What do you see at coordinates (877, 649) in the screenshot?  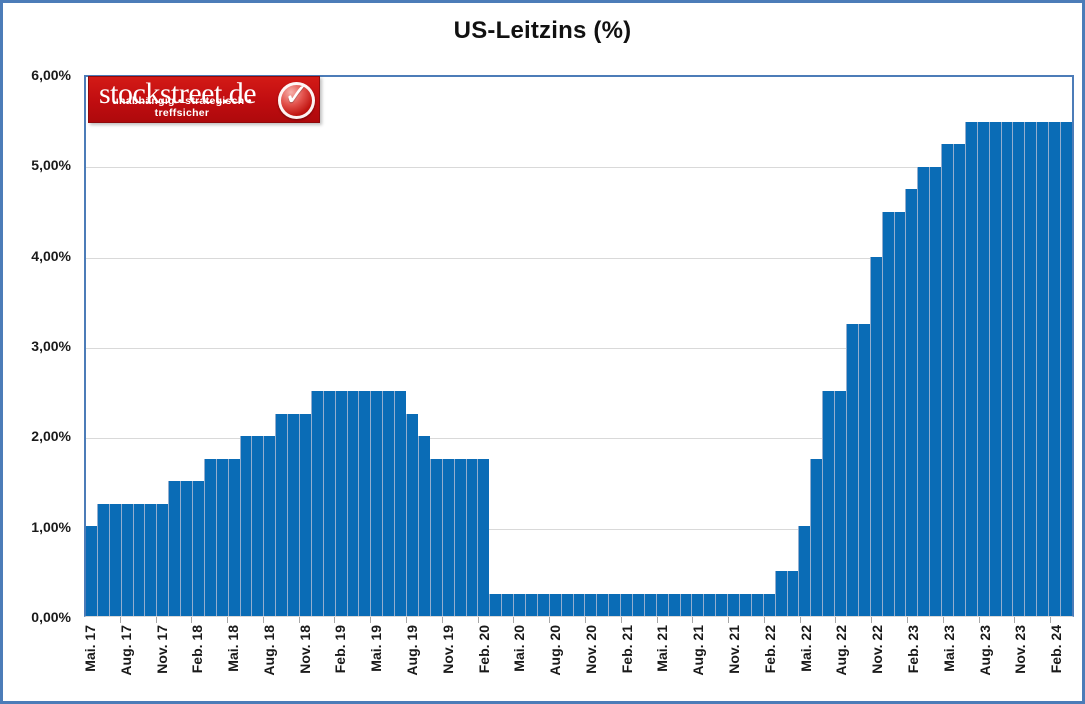 I see `x-tick-label: Nov. 22` at bounding box center [877, 649].